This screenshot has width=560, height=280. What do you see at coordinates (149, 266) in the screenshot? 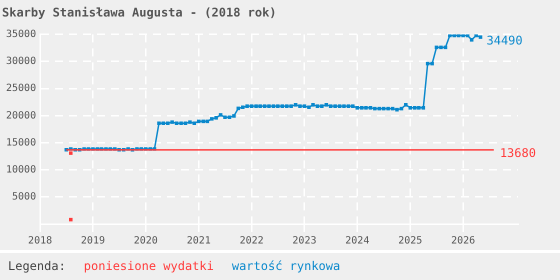
I see `text: poniesione wydatki` at bounding box center [149, 266].